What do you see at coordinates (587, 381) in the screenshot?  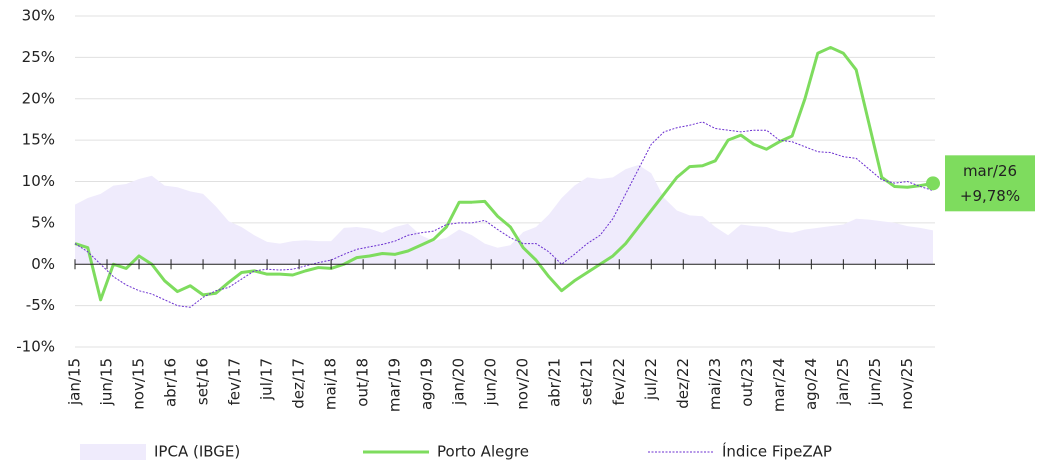 I see `x-tick-label: set/21` at bounding box center [587, 381].